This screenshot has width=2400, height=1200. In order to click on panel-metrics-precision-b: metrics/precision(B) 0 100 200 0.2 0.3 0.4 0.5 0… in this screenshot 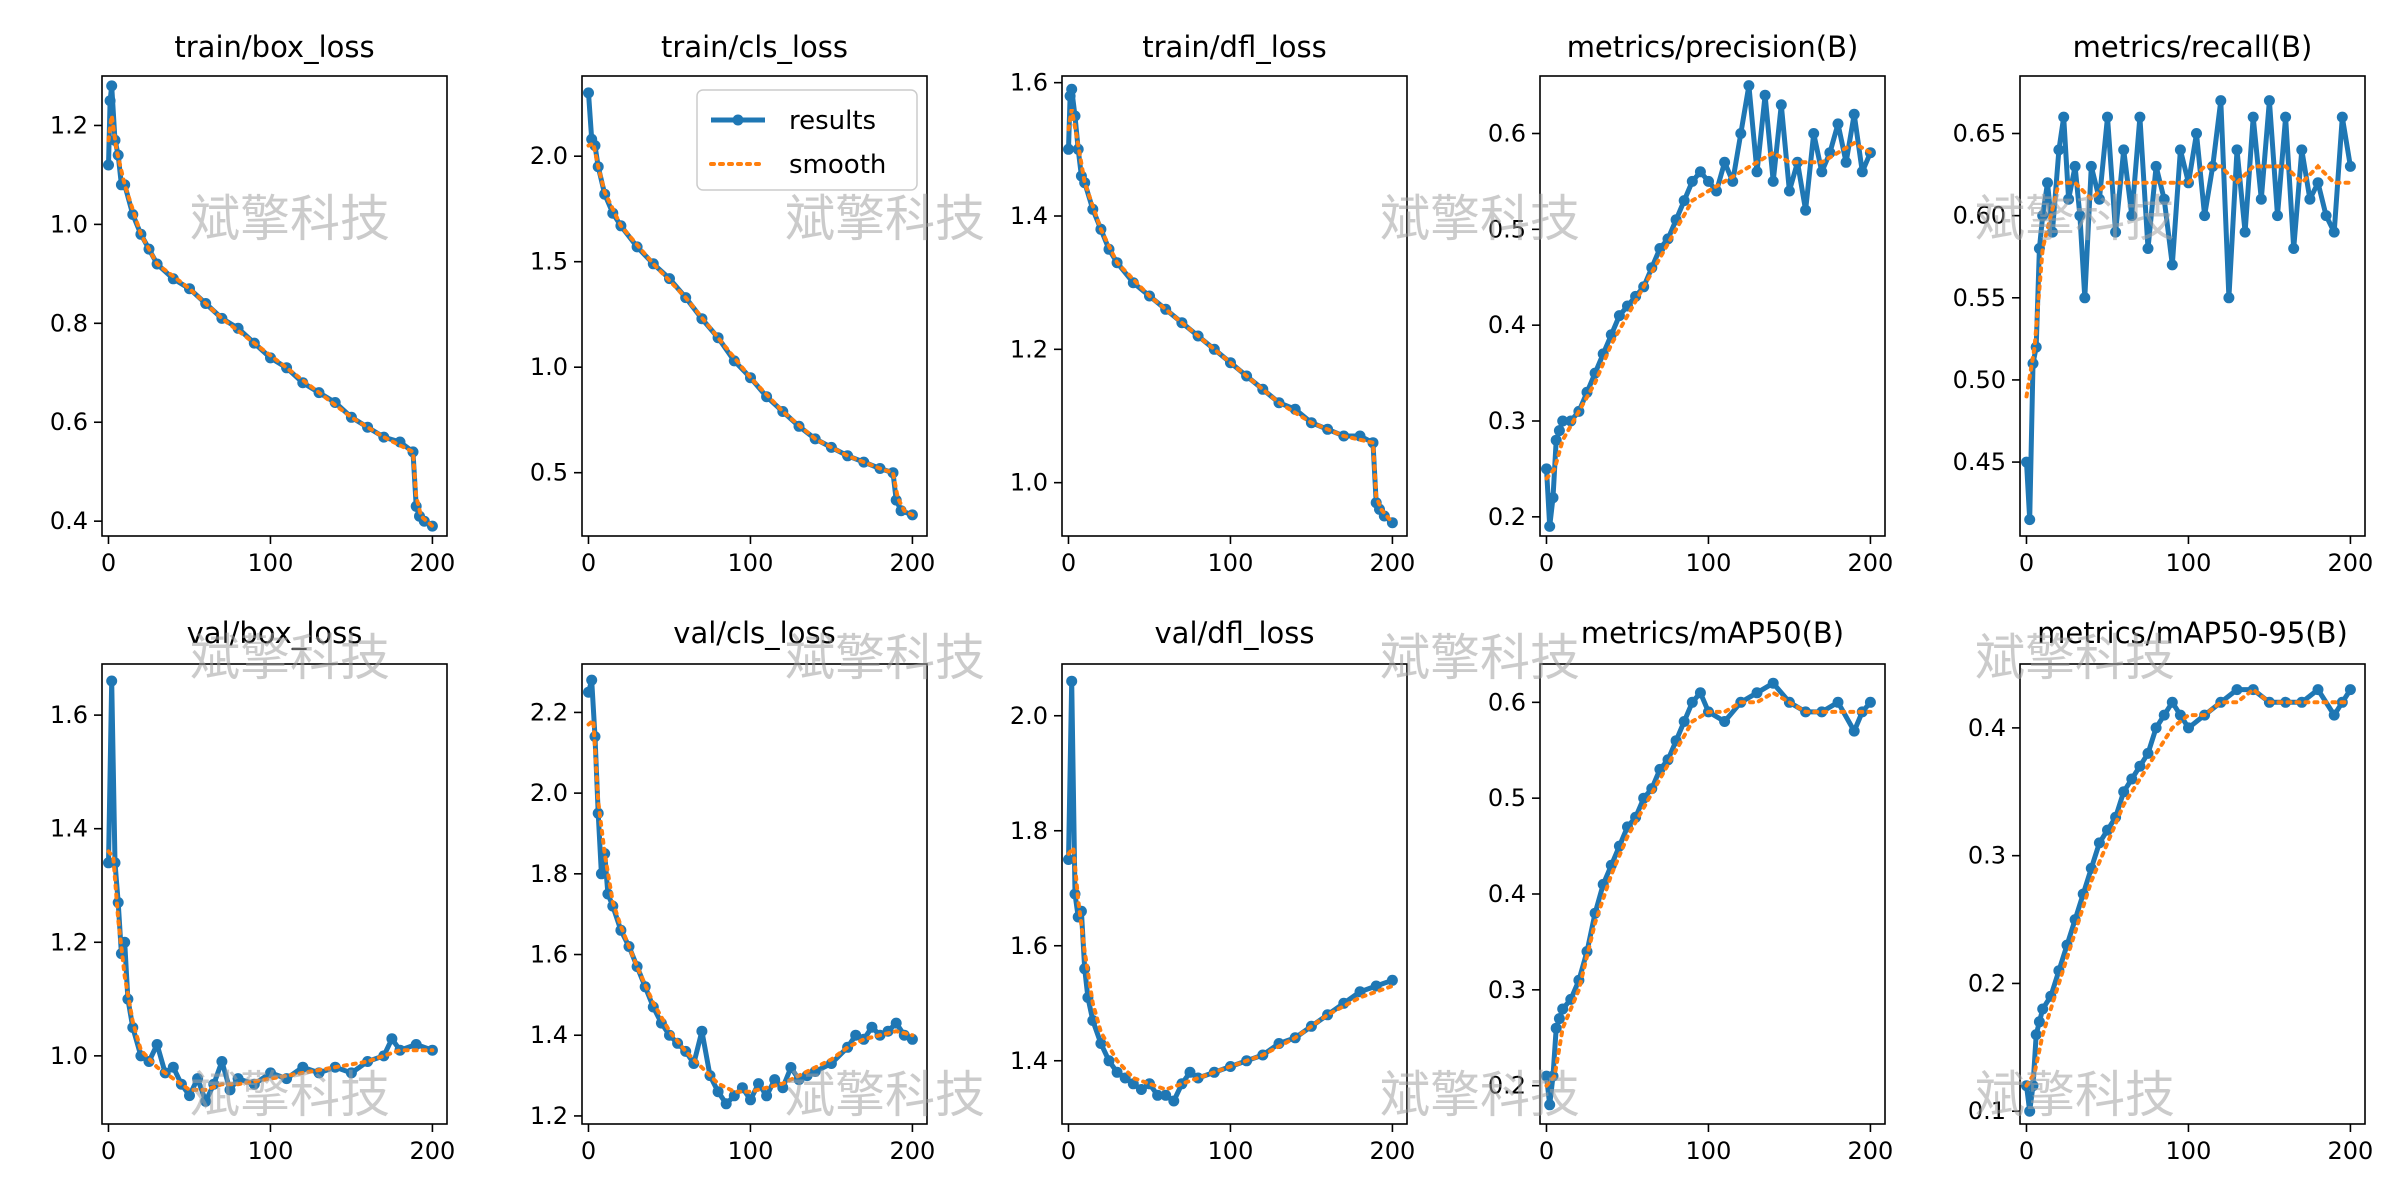, I will do `click(1691, 303)`.